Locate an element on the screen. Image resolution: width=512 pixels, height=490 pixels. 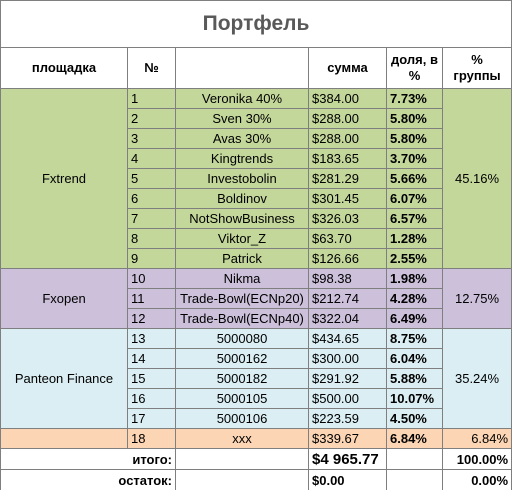
row: итого: $4 965.77 100.00% is located at coordinates (256, 459).